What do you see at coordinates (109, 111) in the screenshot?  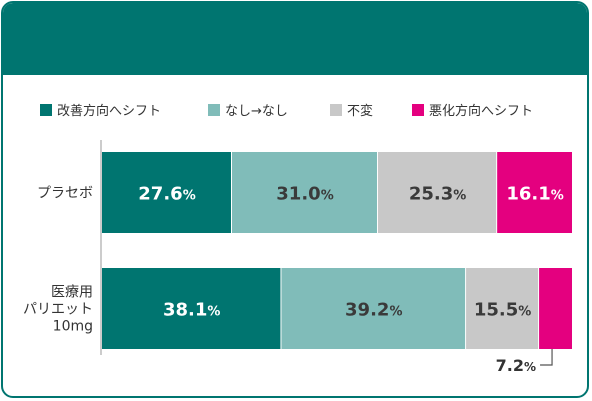 I see `legend-label-0: 改善方向へシフト` at bounding box center [109, 111].